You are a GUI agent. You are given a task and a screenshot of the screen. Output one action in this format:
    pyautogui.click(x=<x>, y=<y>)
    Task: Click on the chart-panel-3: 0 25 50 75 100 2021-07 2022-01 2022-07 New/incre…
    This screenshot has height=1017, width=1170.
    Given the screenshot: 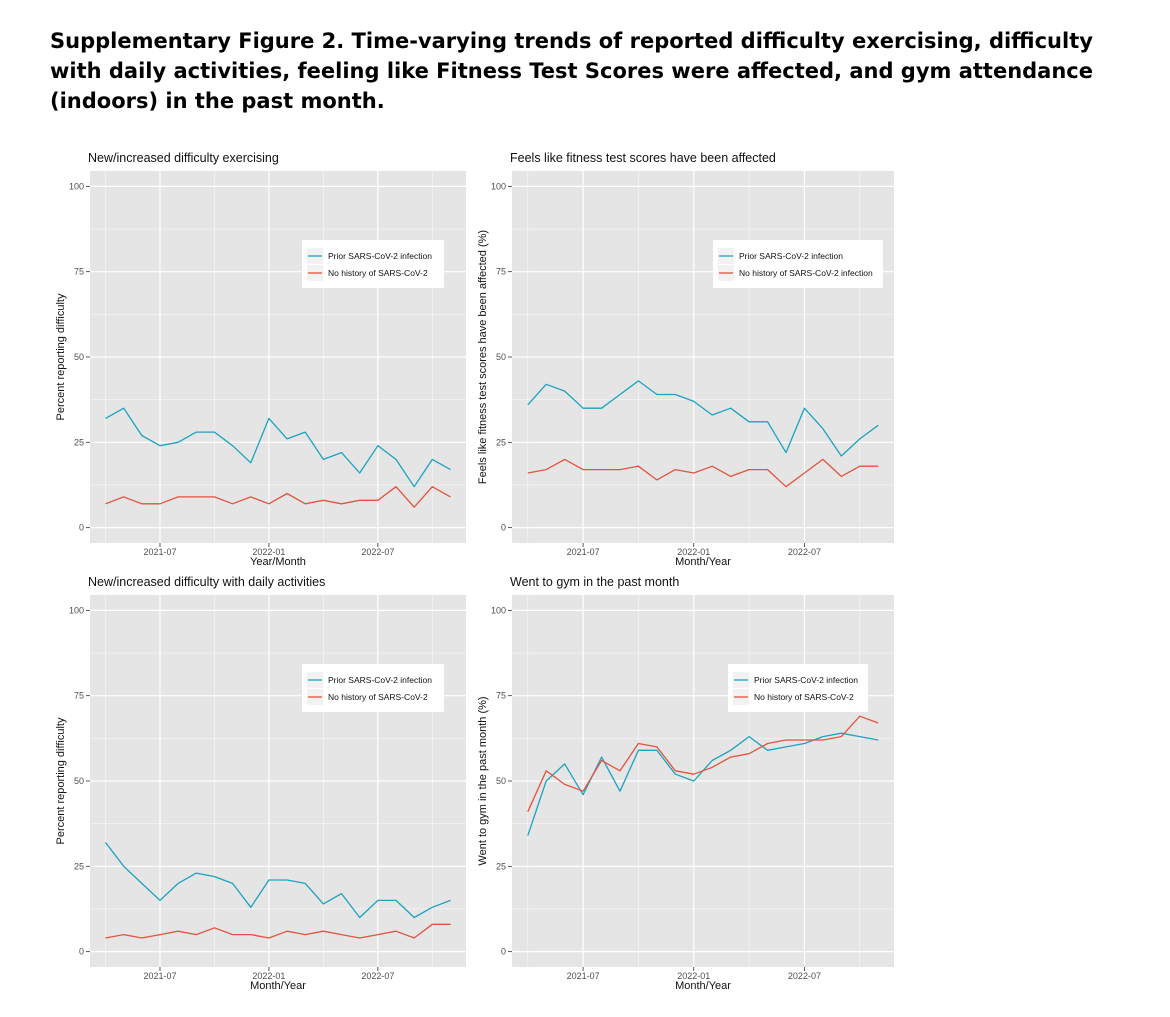 What is the action you would take?
    pyautogui.click(x=260, y=783)
    